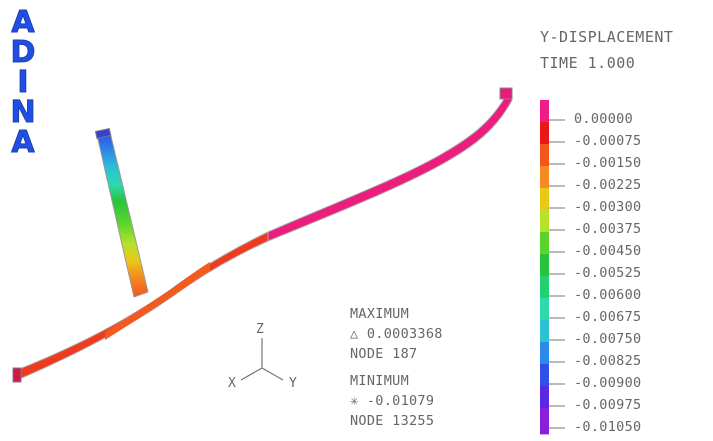 The image size is (713, 441). Describe the element at coordinates (232, 383) in the screenshot. I see `x-axis-label: X` at that location.